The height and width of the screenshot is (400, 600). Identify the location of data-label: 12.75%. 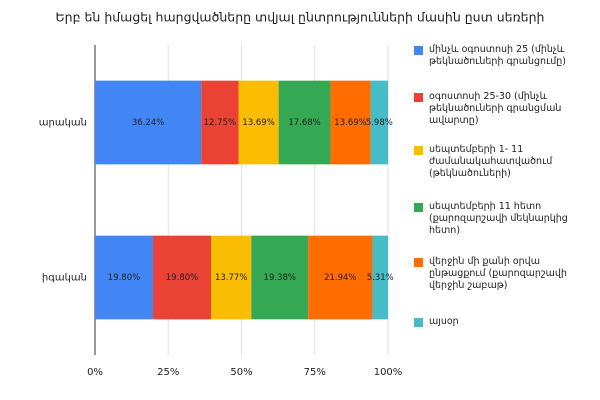
(220, 123).